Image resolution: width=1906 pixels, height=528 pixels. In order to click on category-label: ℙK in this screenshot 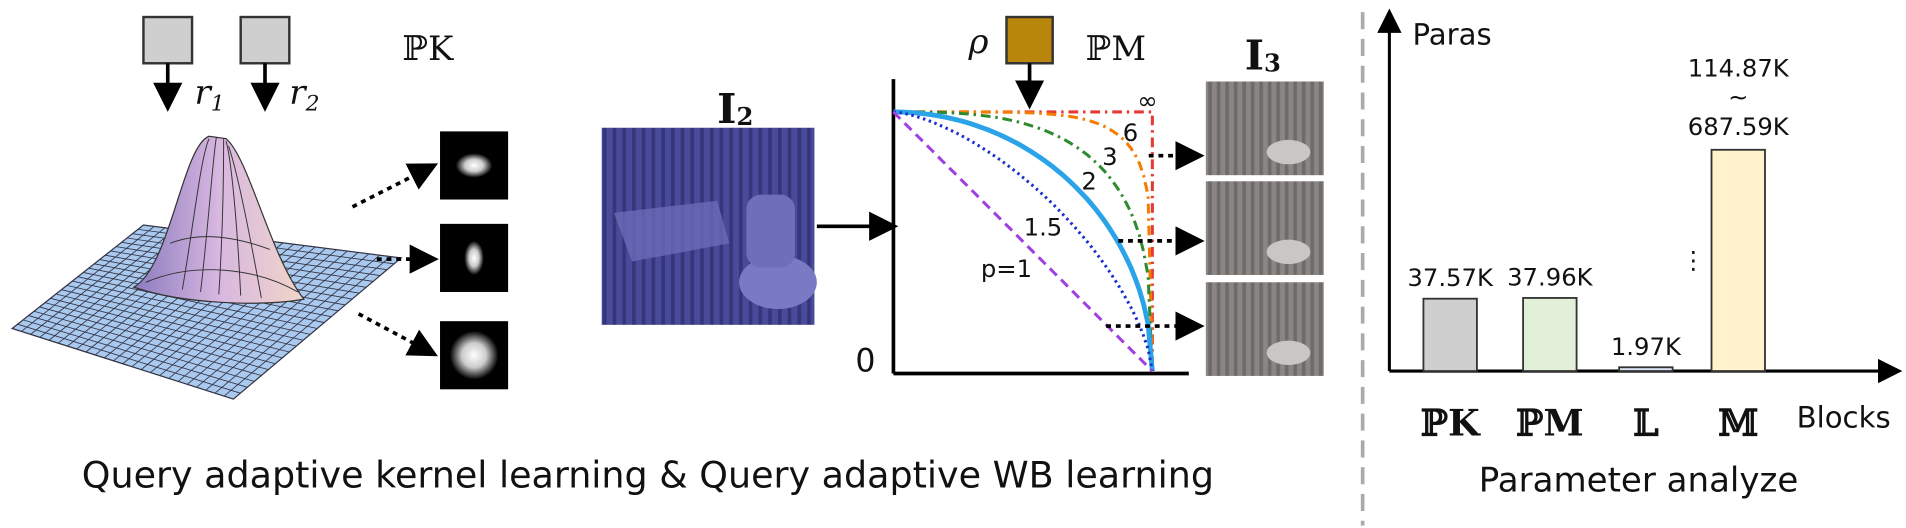, I will do `click(1451, 422)`.